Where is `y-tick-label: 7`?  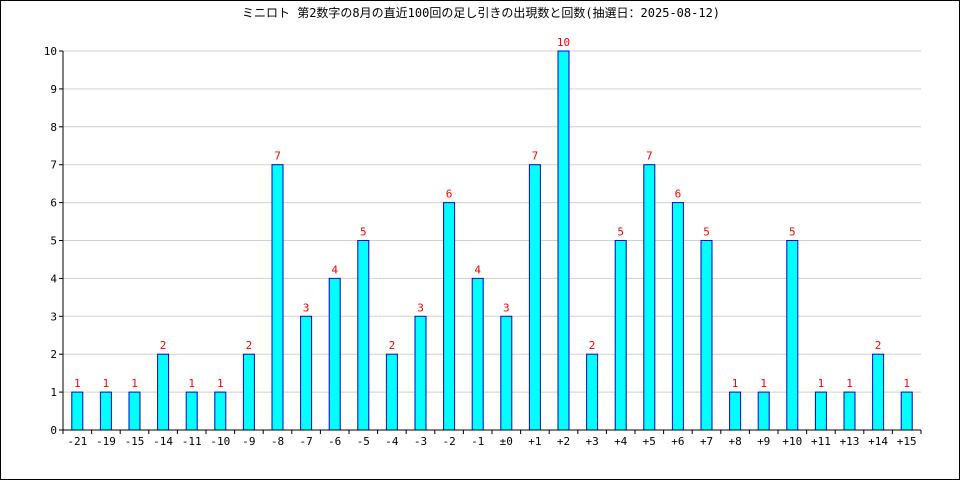
y-tick-label: 7 is located at coordinates (53, 165).